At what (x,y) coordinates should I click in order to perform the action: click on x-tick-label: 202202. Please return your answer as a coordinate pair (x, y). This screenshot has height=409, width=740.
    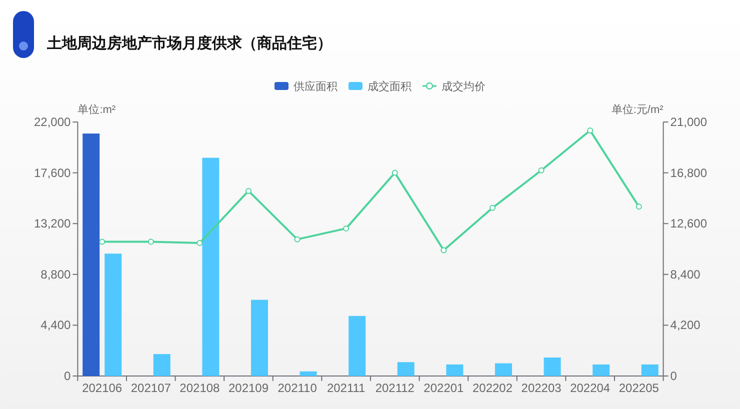
    Looking at the image, I should click on (492, 388).